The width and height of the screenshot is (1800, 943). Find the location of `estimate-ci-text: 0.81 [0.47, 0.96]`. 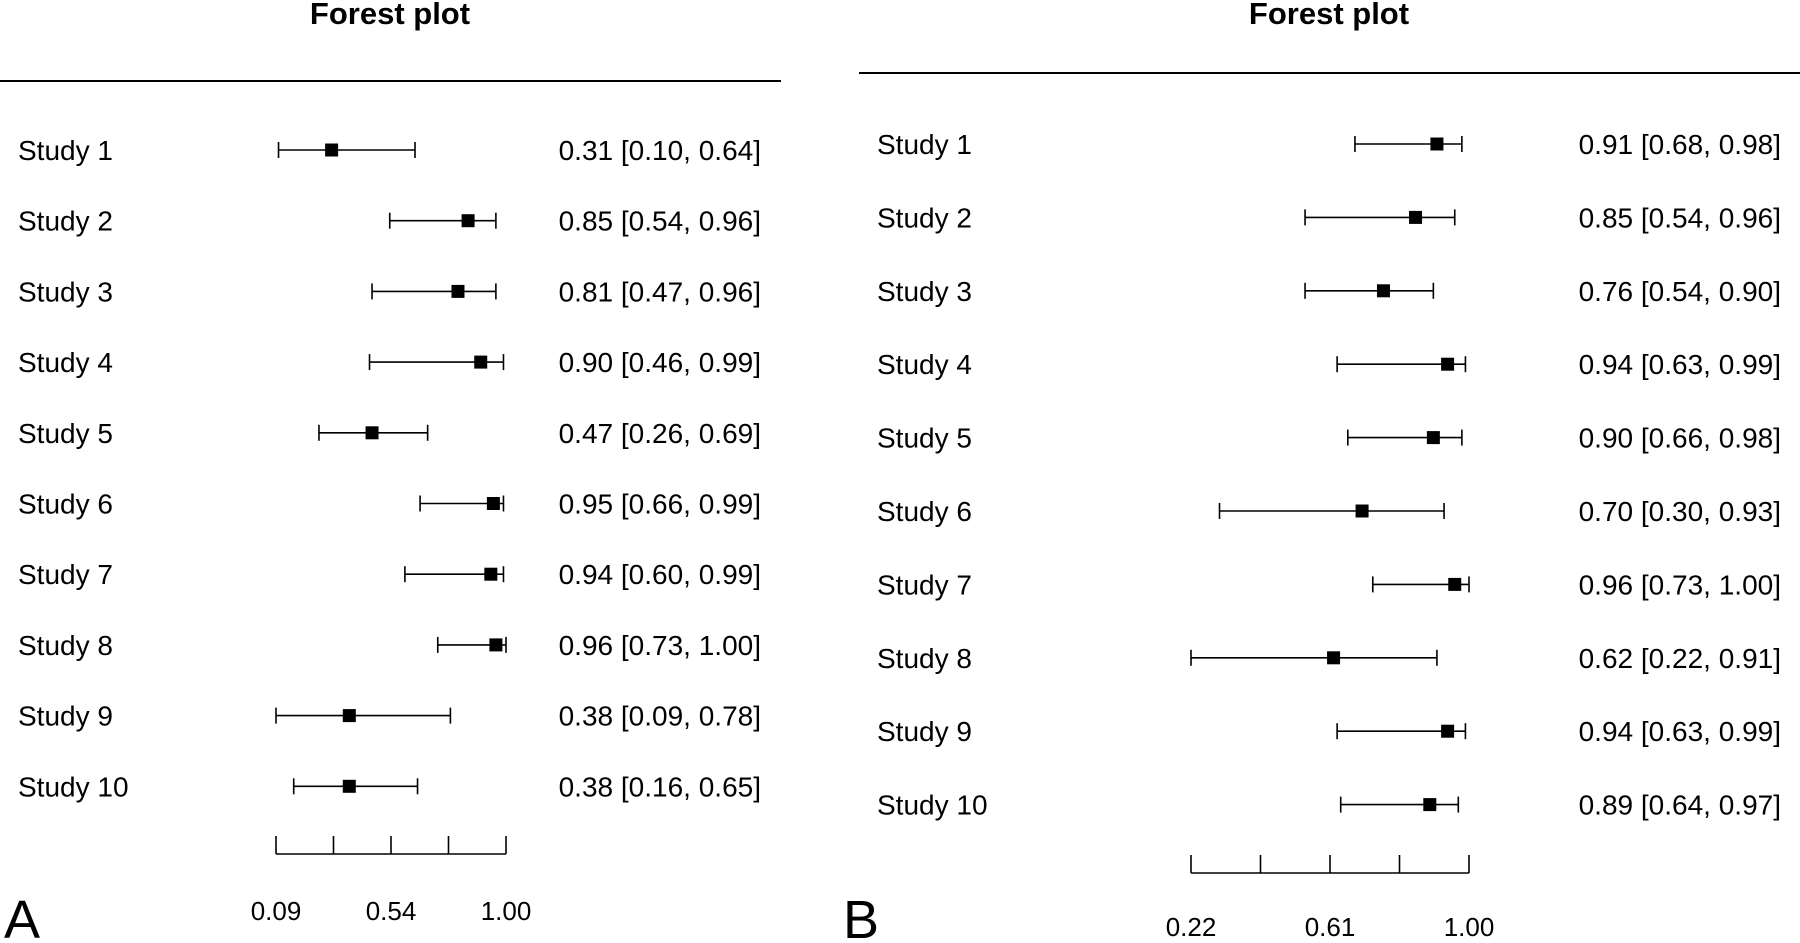

estimate-ci-text: 0.81 [0.47, 0.96] is located at coordinates (660, 291).